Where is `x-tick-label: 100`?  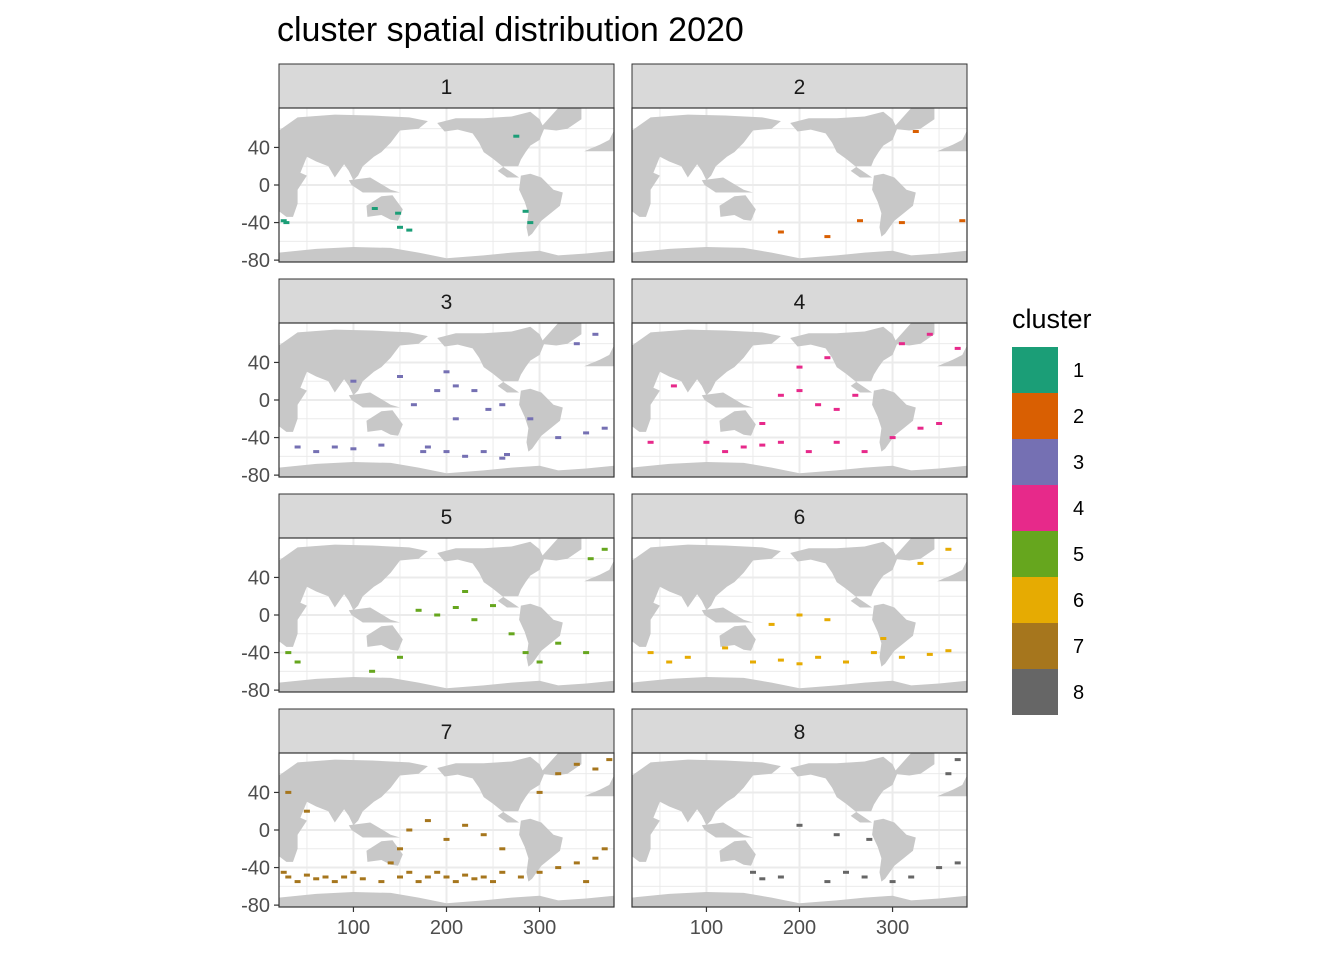 x-tick-label: 100 is located at coordinates (706, 928).